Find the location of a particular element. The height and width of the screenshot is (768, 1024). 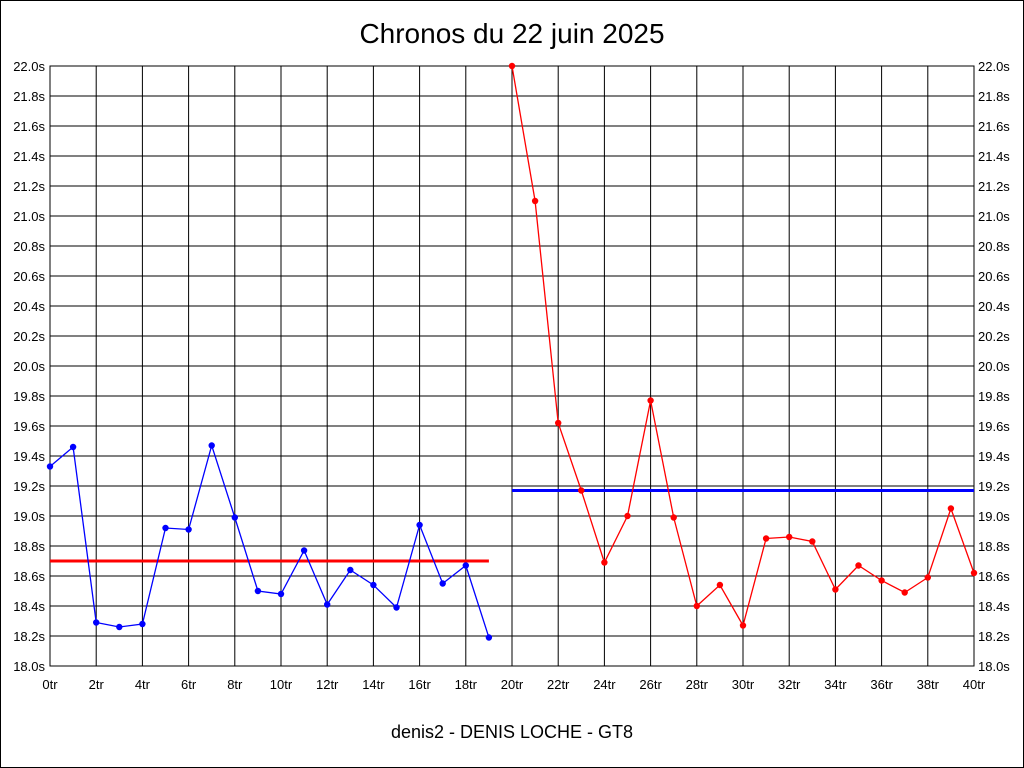

x-tick-label: 14tr is located at coordinates (373, 684).